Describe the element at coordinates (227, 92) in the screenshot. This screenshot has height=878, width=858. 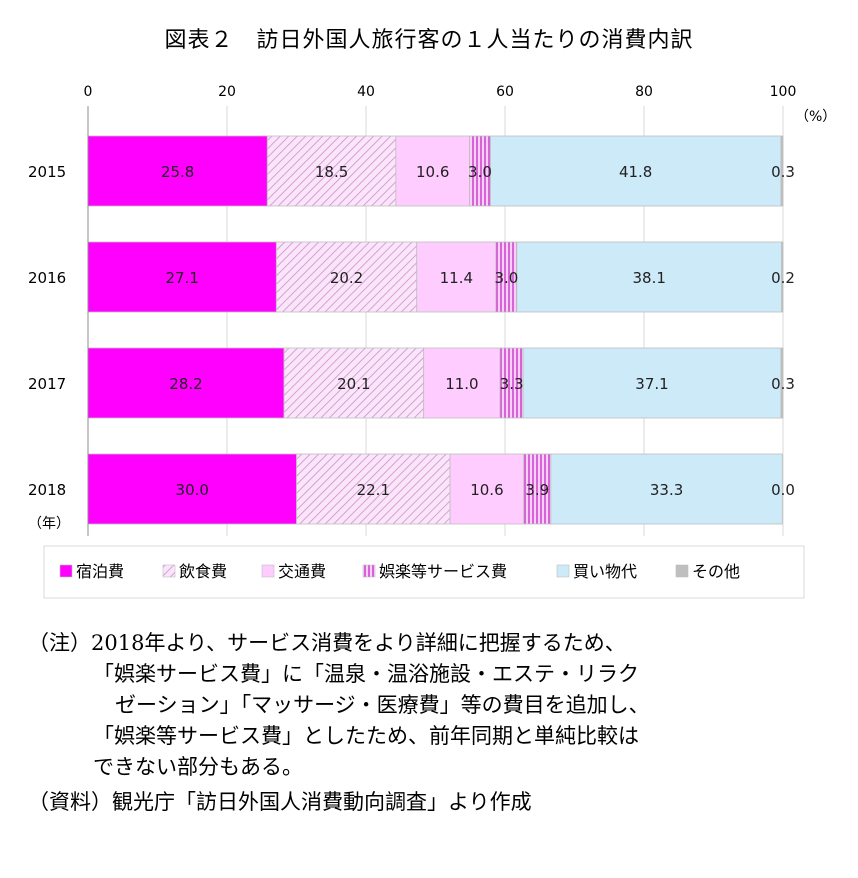
I see `x-tick-label: 20` at that location.